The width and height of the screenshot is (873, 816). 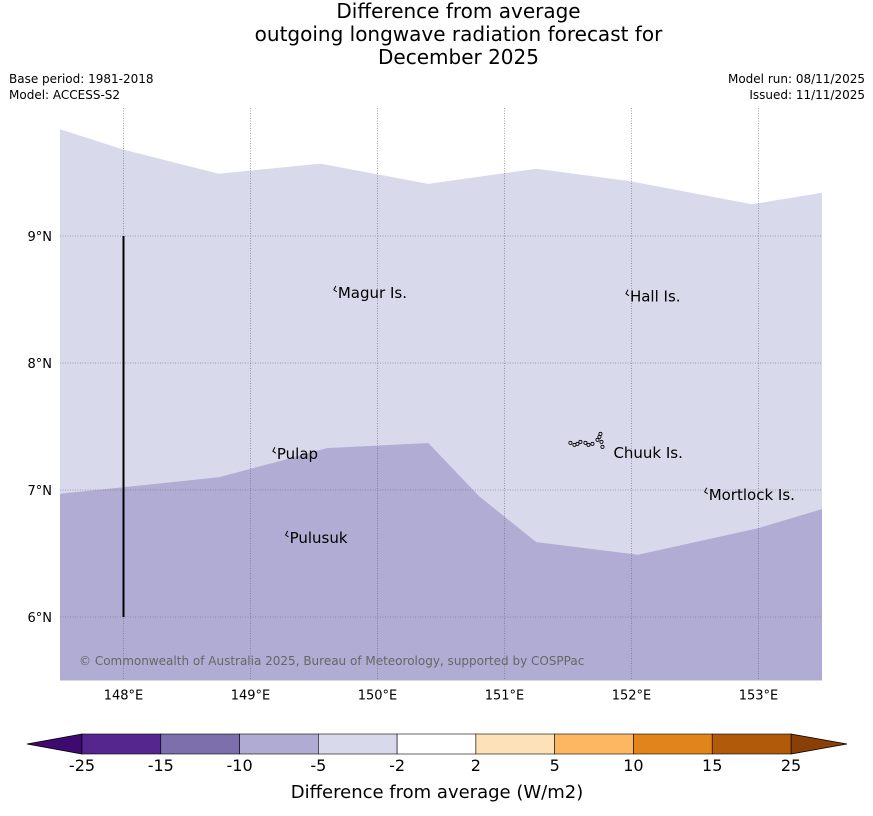 I want to click on lon-tick-label: 153°E, so click(x=759, y=696).